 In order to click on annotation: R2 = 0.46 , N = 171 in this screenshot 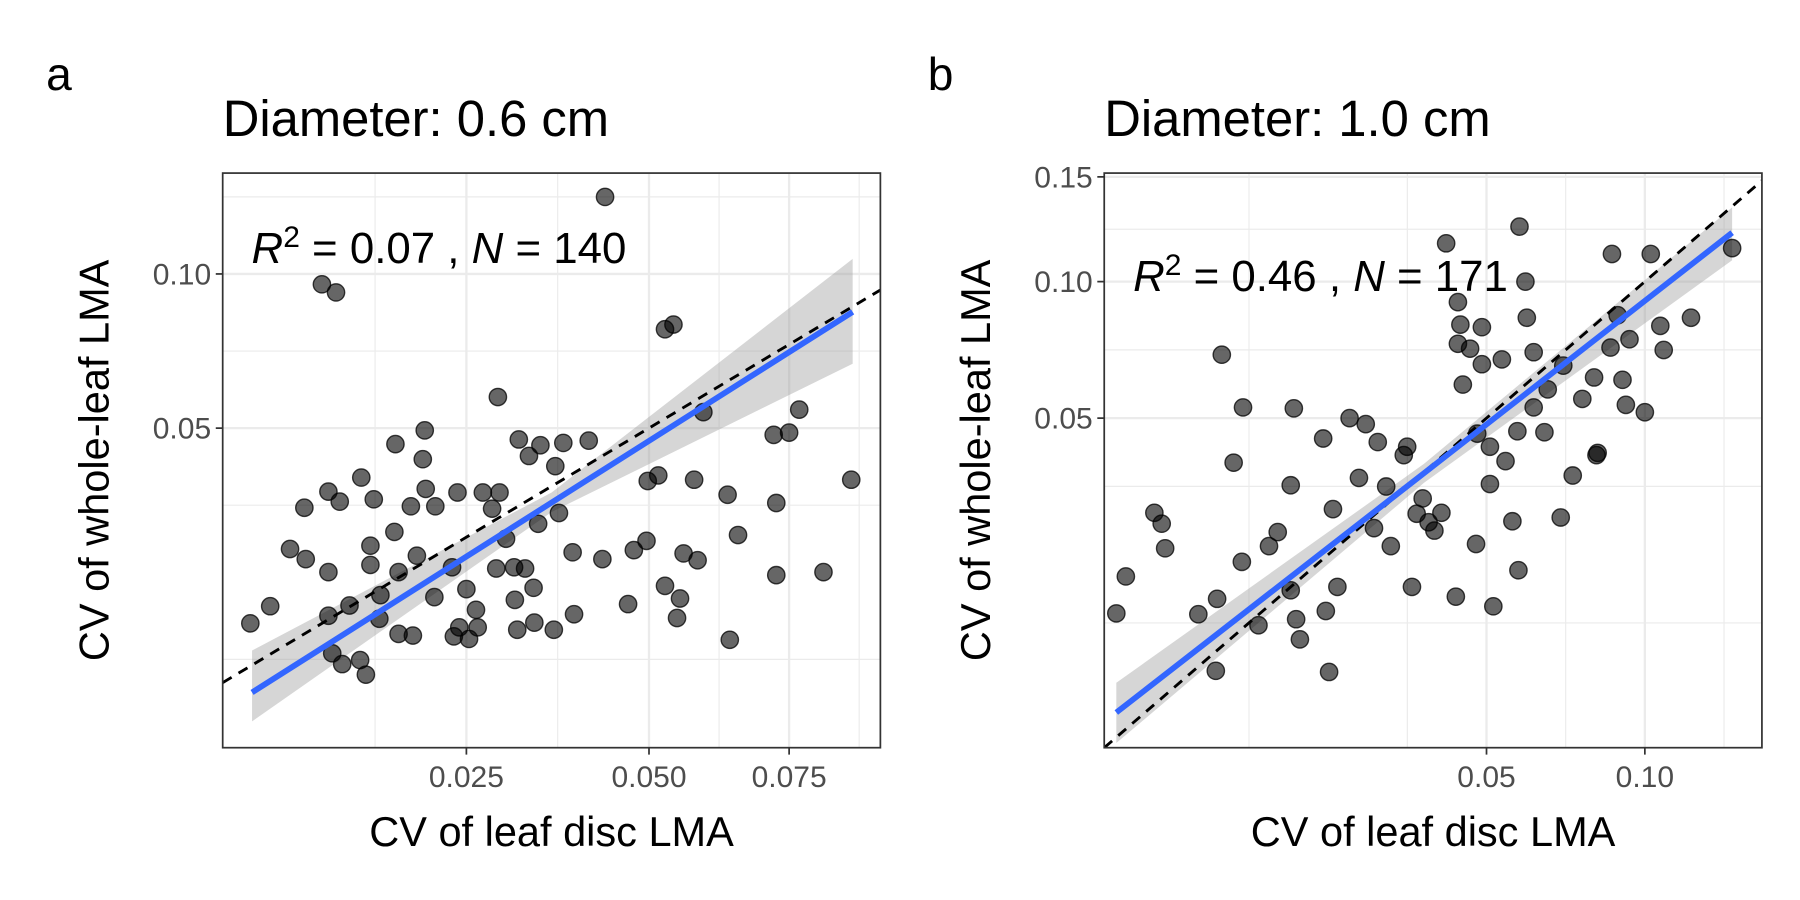, I will do `click(1320, 274)`.